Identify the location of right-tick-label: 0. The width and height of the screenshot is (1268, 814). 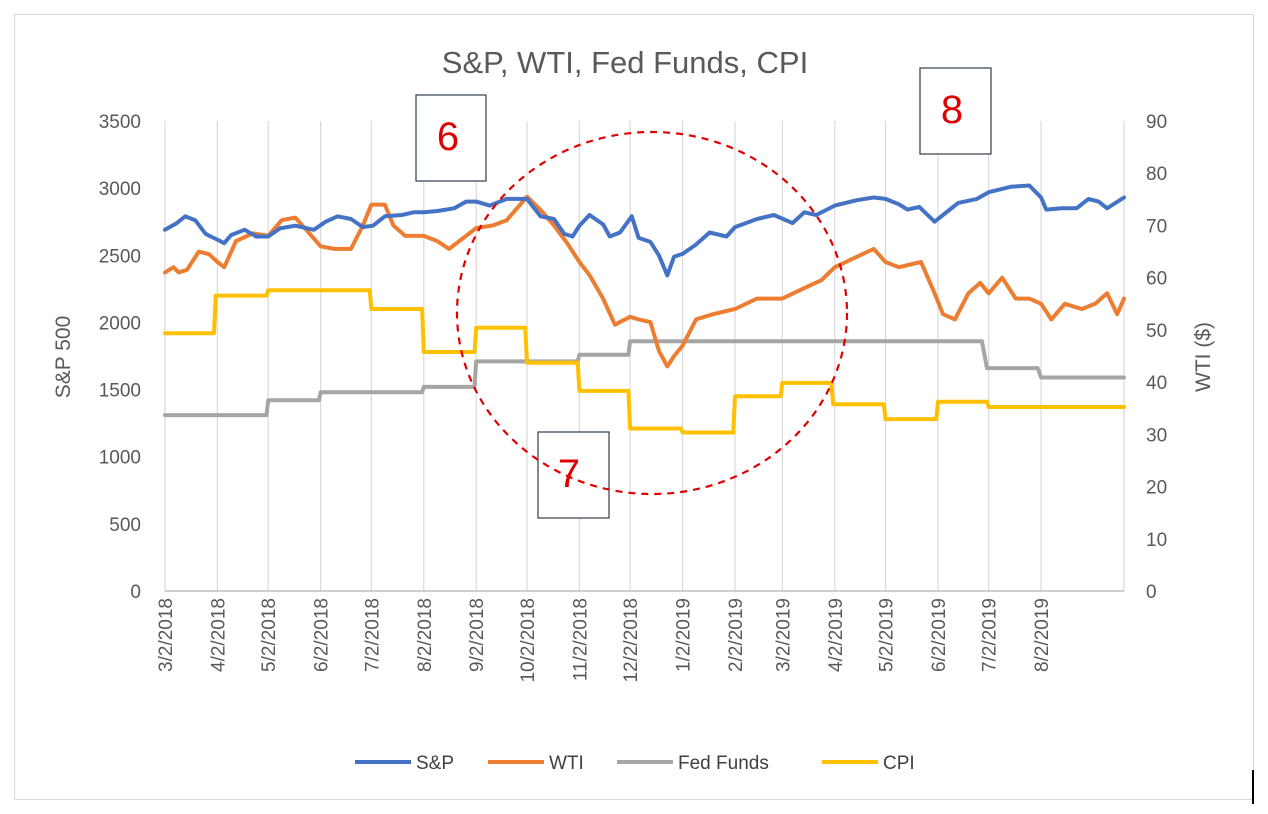
(1151, 592).